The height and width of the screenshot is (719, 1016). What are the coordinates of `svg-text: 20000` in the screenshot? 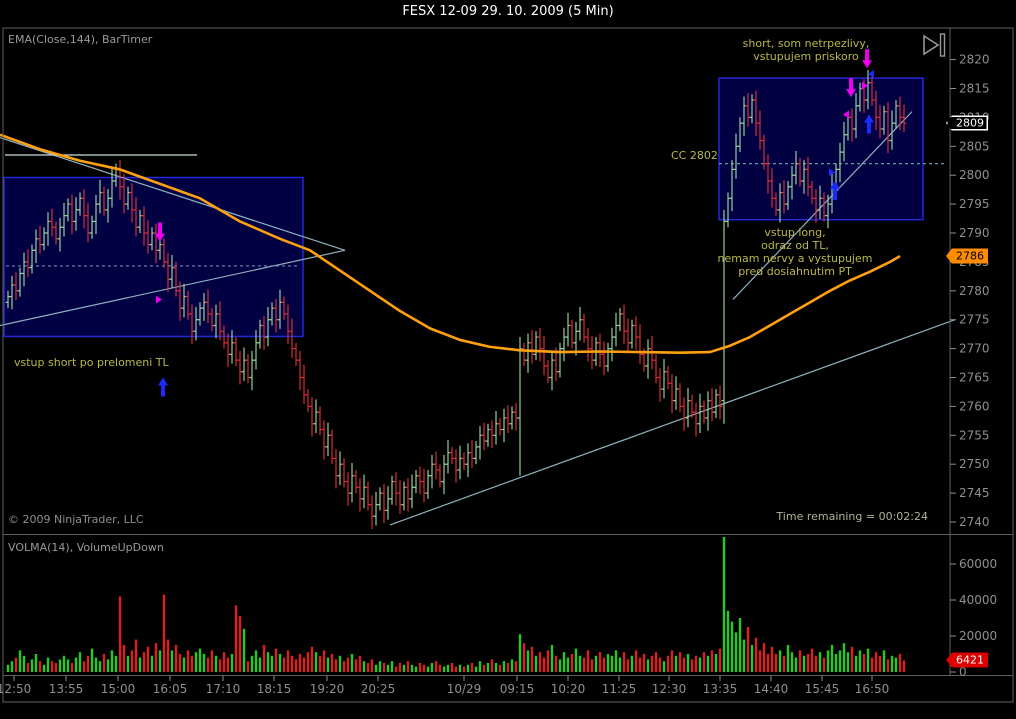 It's located at (978, 636).